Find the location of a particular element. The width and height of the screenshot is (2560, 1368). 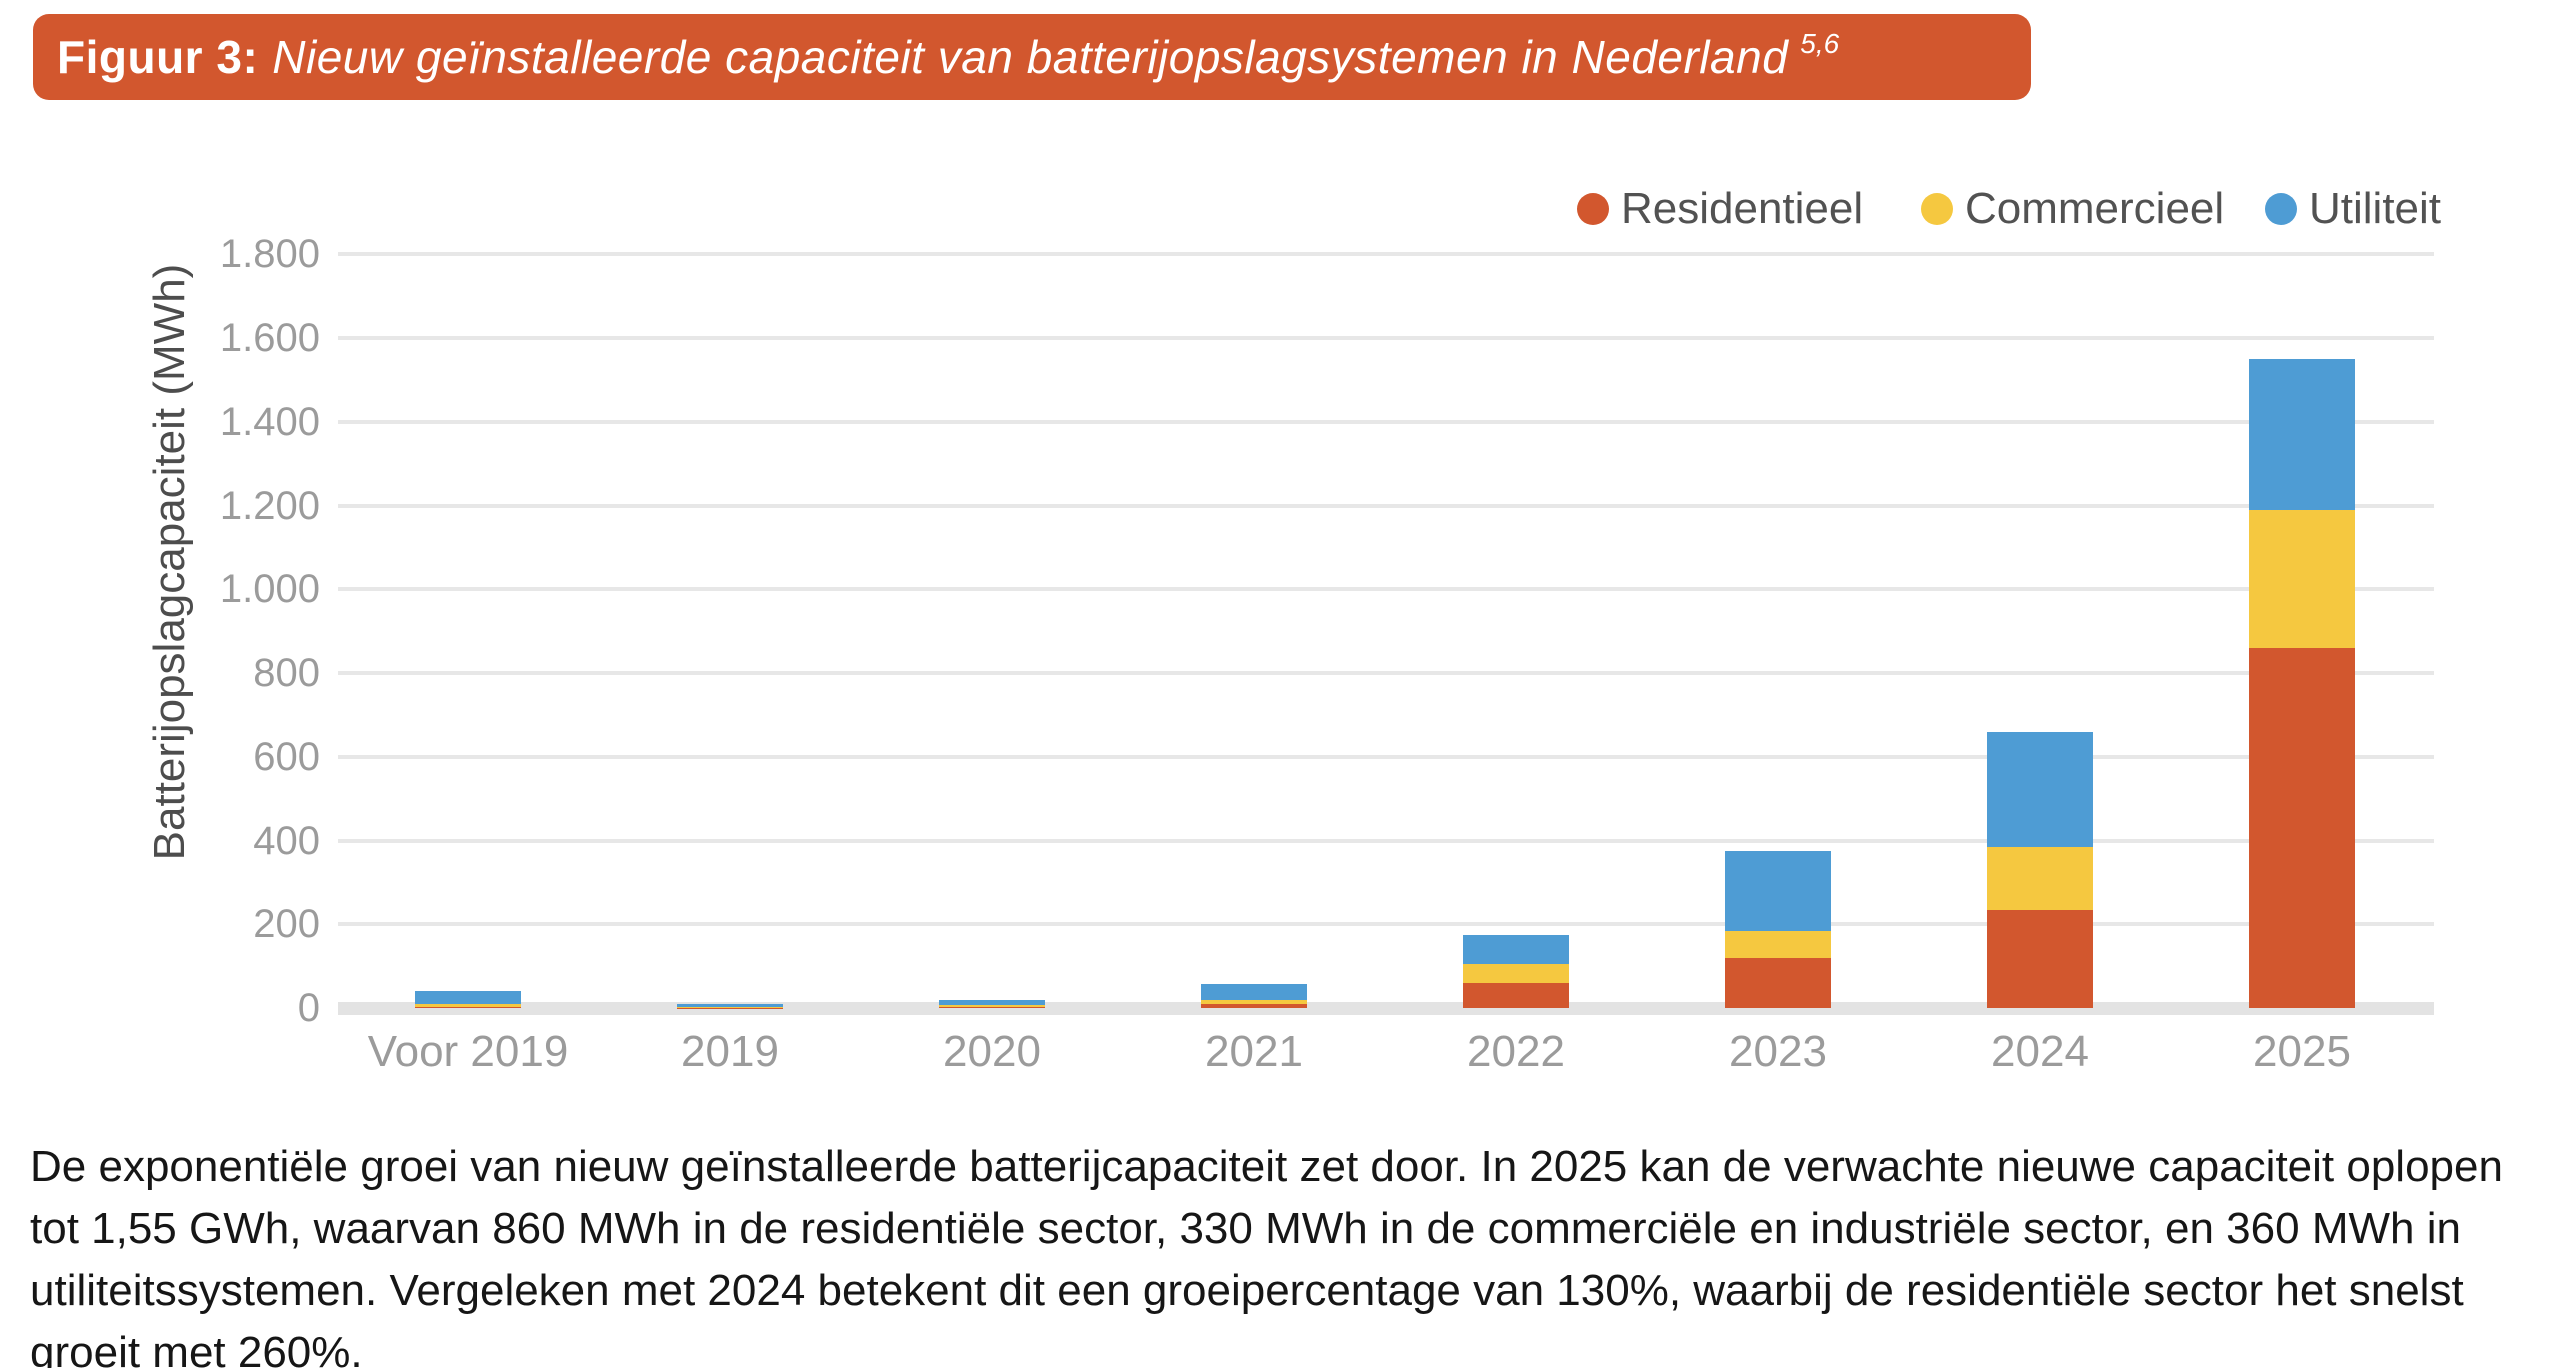

bar-segment-residentieel-2022 is located at coordinates (1516, 995).